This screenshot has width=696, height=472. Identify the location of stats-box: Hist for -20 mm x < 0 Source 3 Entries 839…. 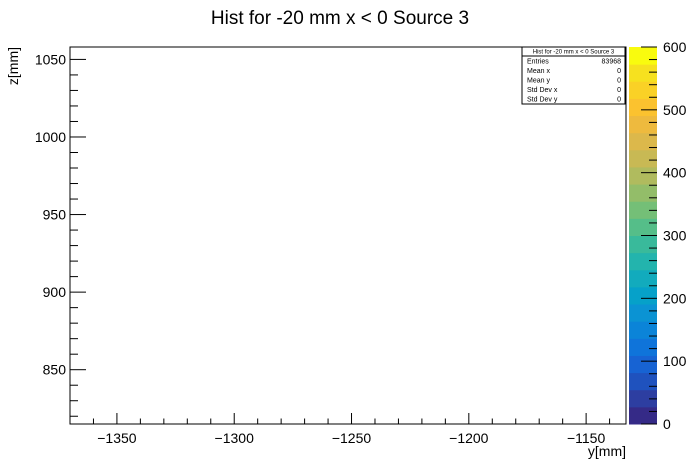
(573, 75).